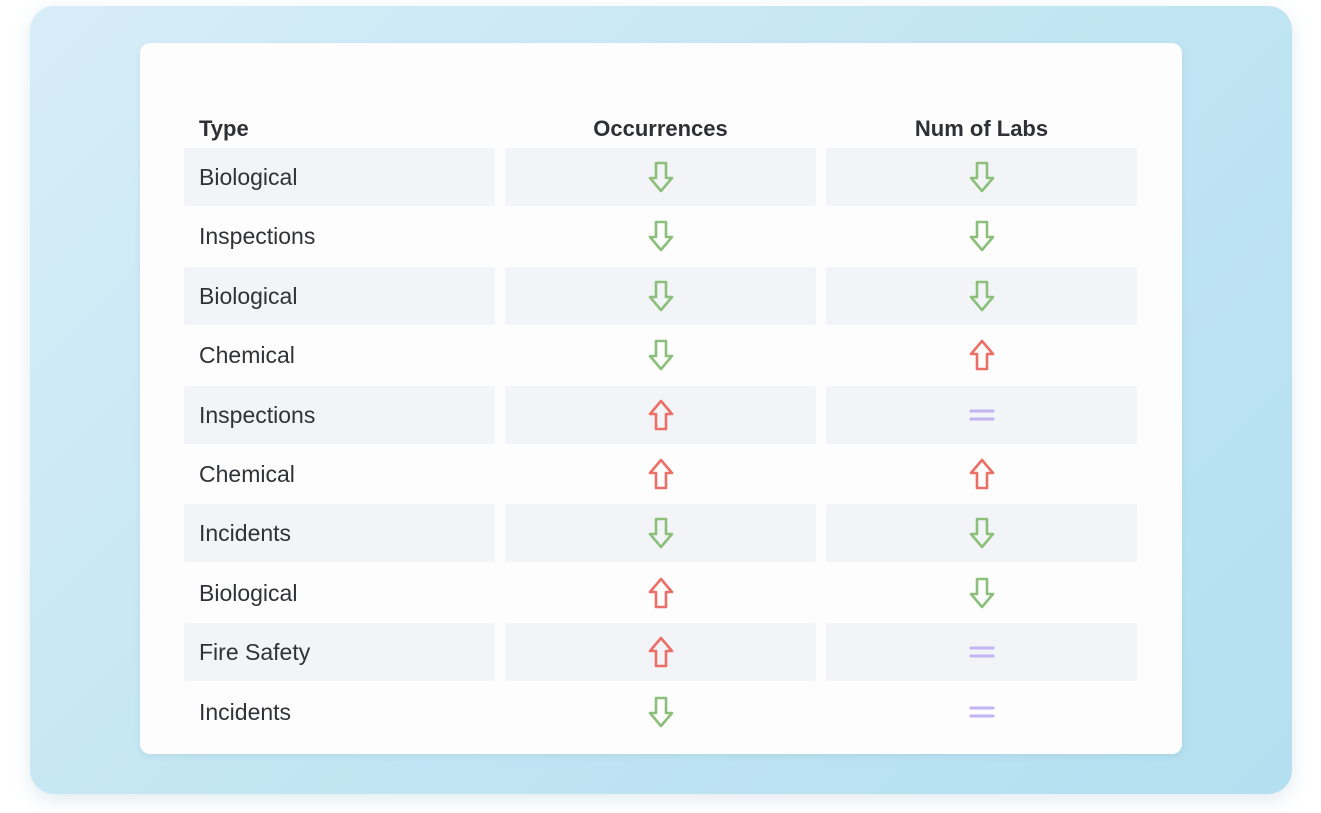  Describe the element at coordinates (339, 652) in the screenshot. I see `type-cell: Fire Safety` at that location.